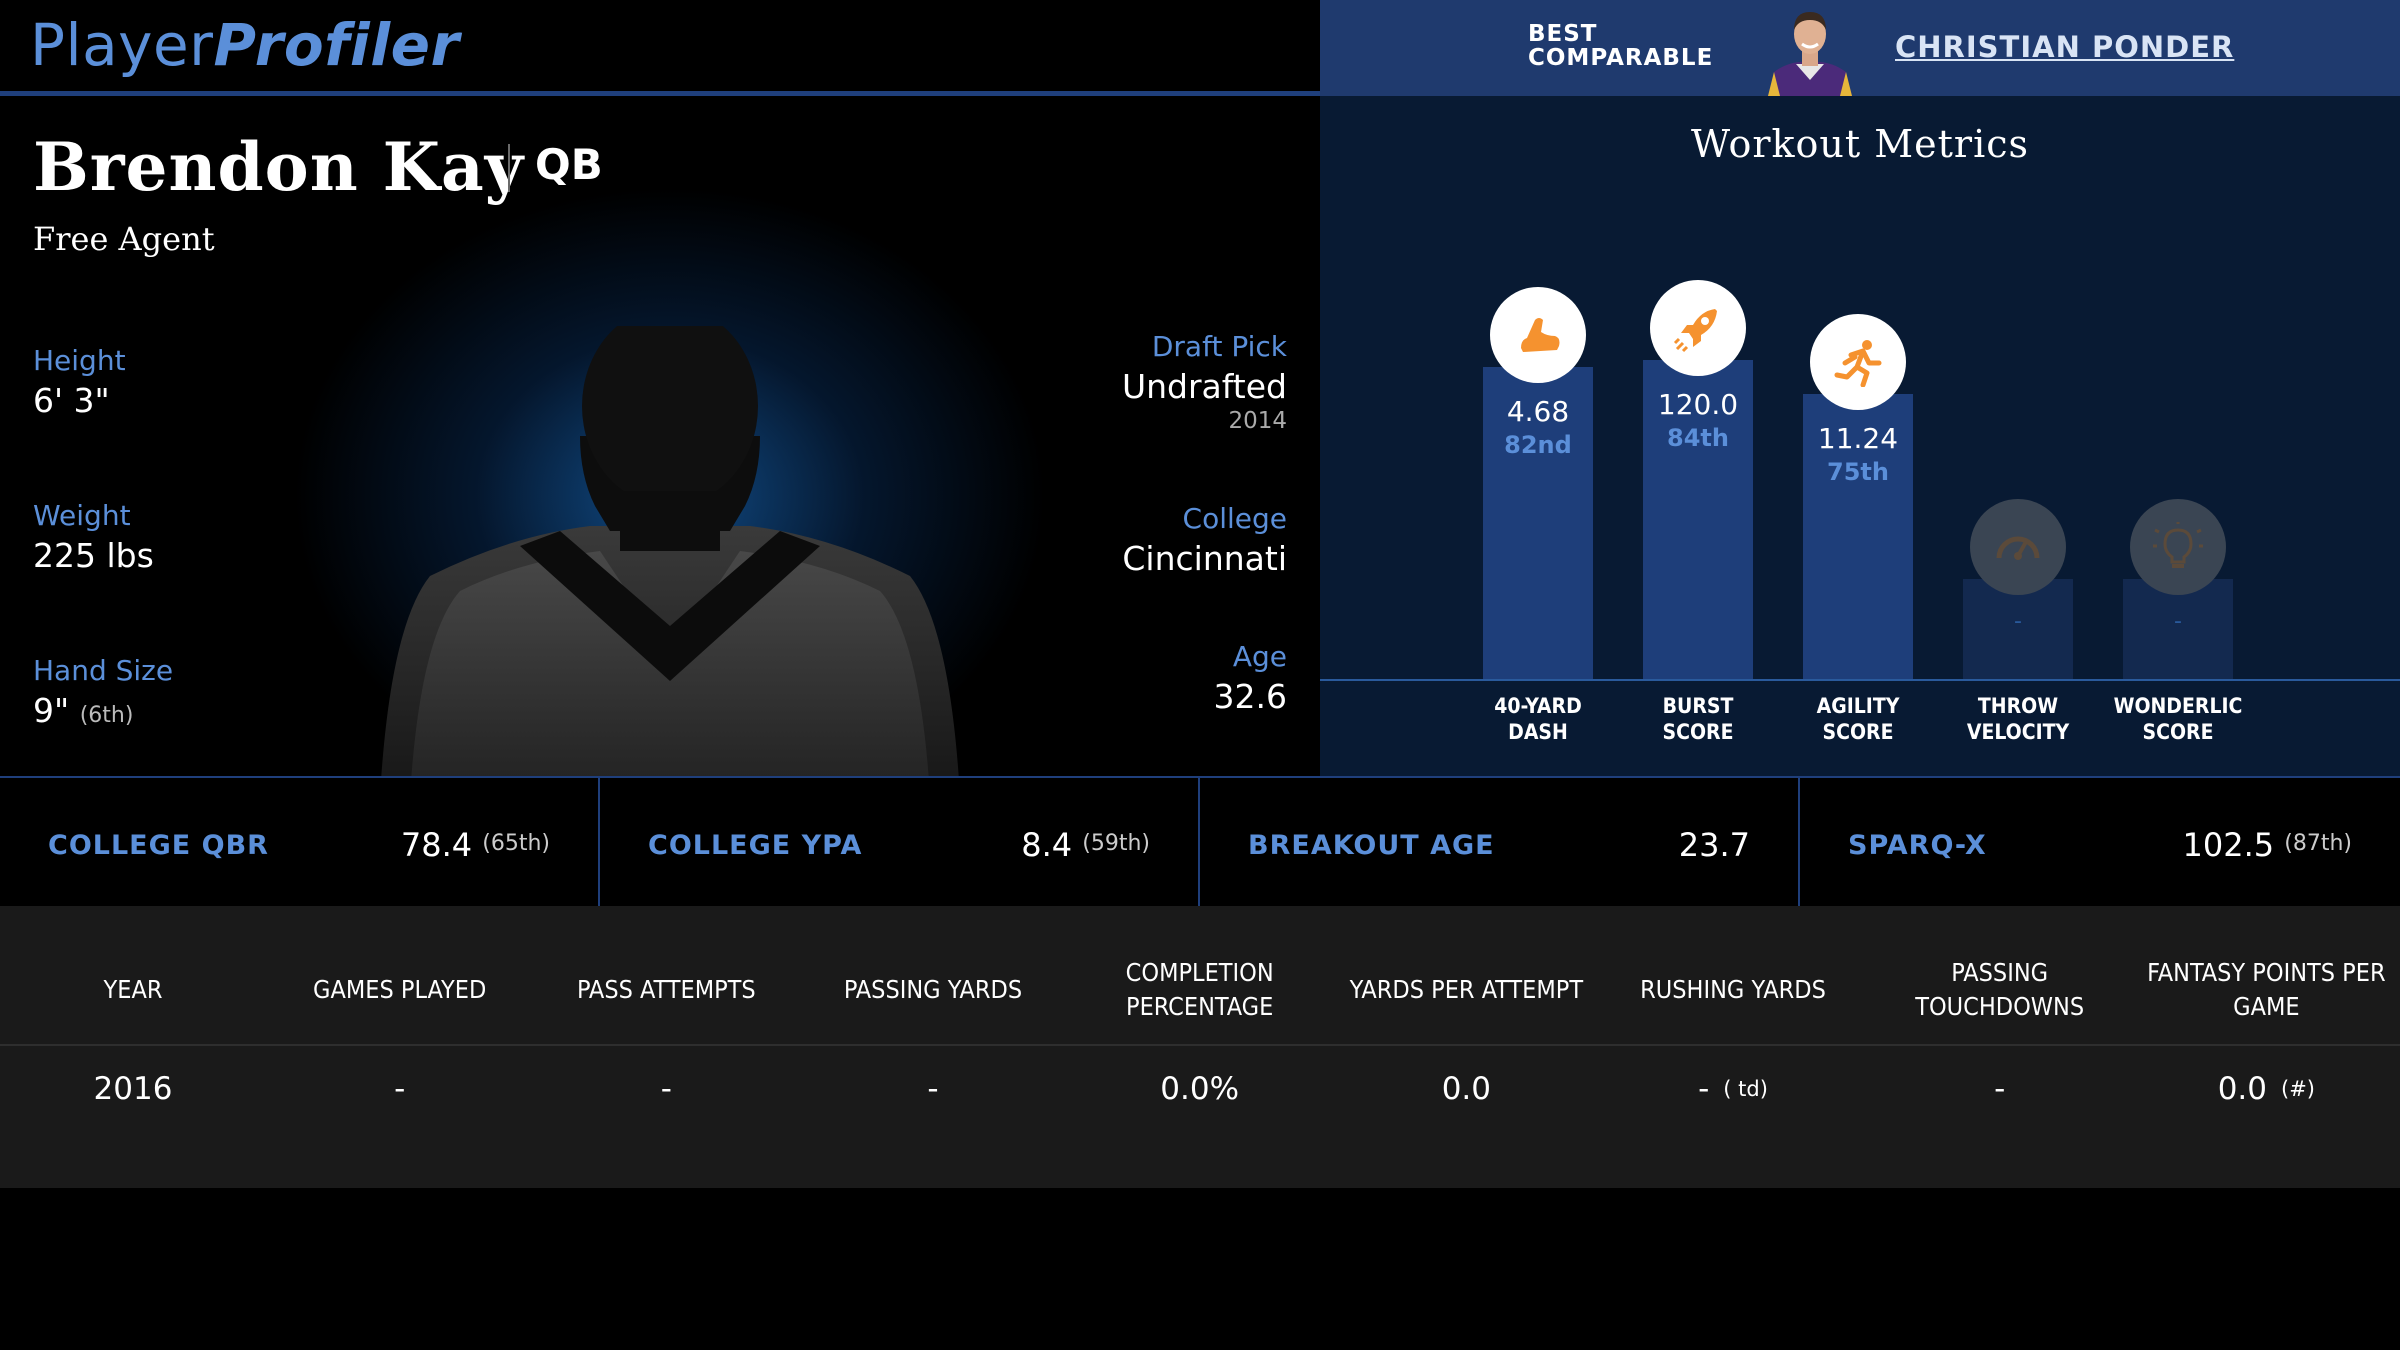 Image resolution: width=2400 pixels, height=1350 pixels. What do you see at coordinates (475, 845) in the screenshot?
I see `key-stat-value: 78.4 (65th)` at bounding box center [475, 845].